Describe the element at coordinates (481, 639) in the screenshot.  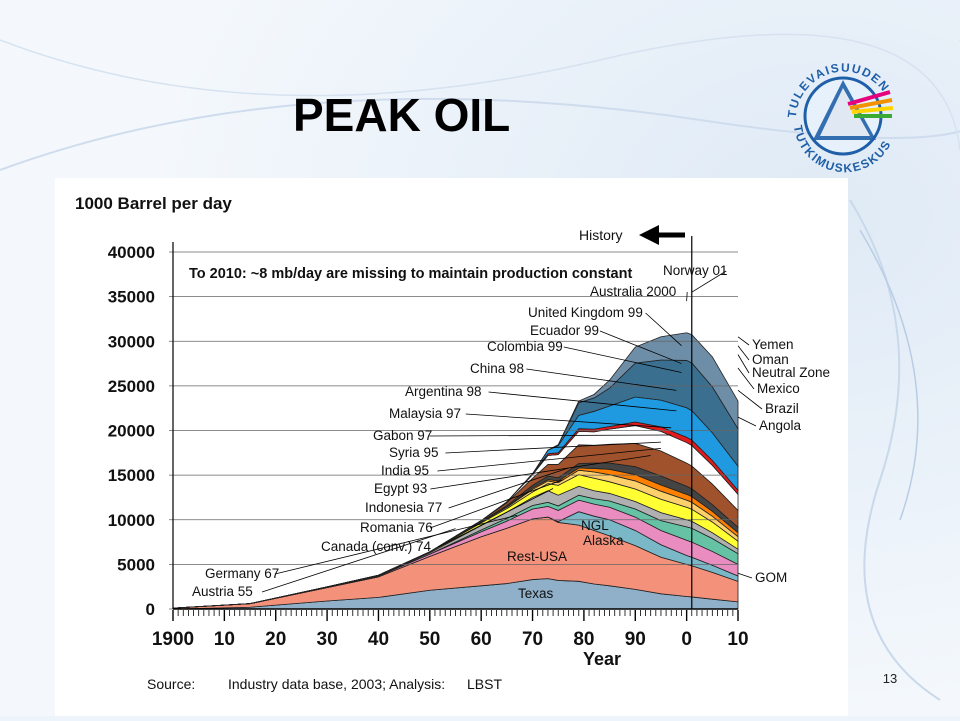
I see `x-tick-label: 60` at that location.